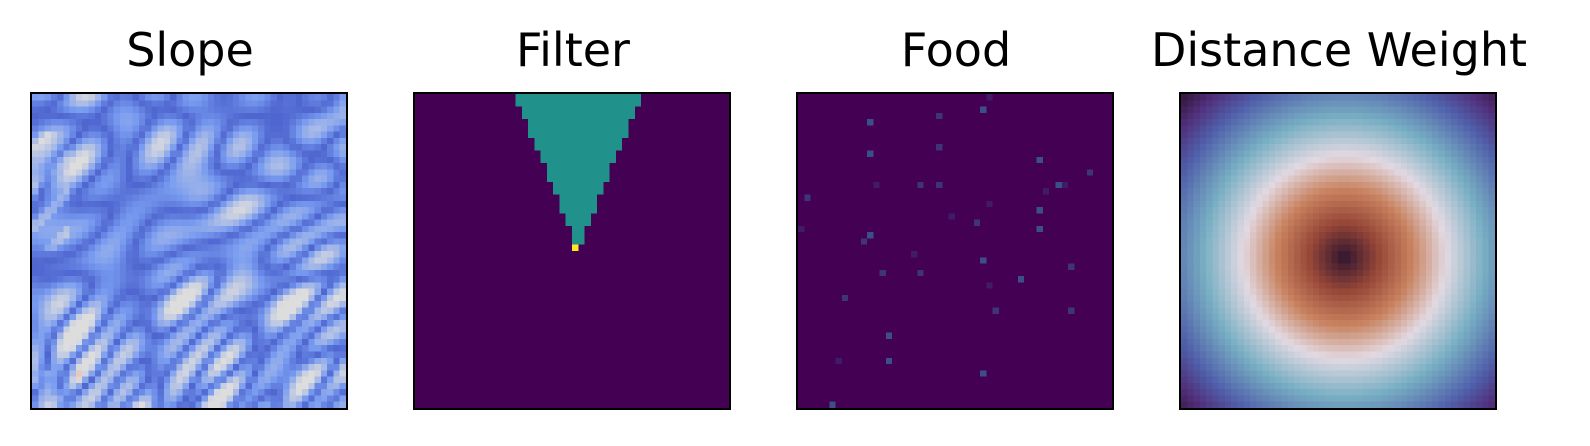 Image resolution: width=1590 pixels, height=446 pixels. I want to click on slope-heatmap, so click(189, 251).